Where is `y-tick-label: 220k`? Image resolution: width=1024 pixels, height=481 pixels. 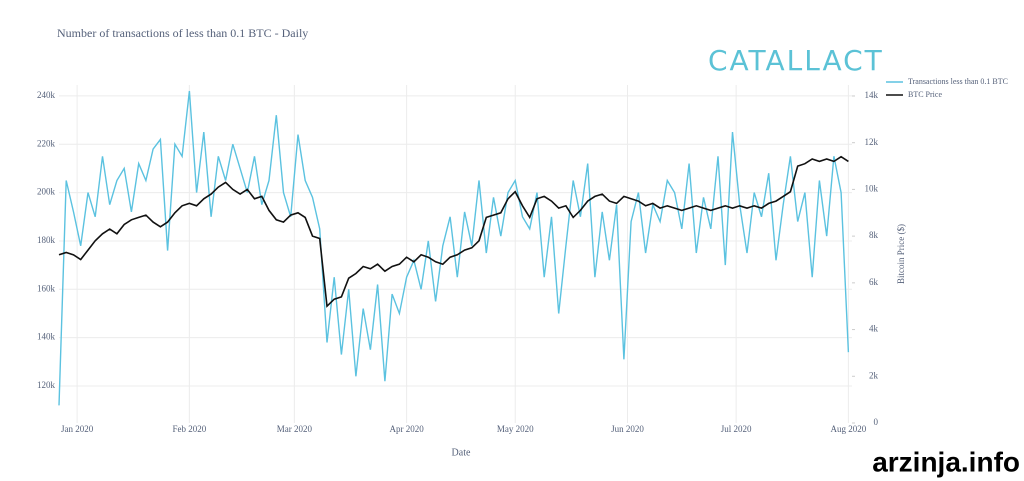
y-tick-label: 220k is located at coordinates (46, 143).